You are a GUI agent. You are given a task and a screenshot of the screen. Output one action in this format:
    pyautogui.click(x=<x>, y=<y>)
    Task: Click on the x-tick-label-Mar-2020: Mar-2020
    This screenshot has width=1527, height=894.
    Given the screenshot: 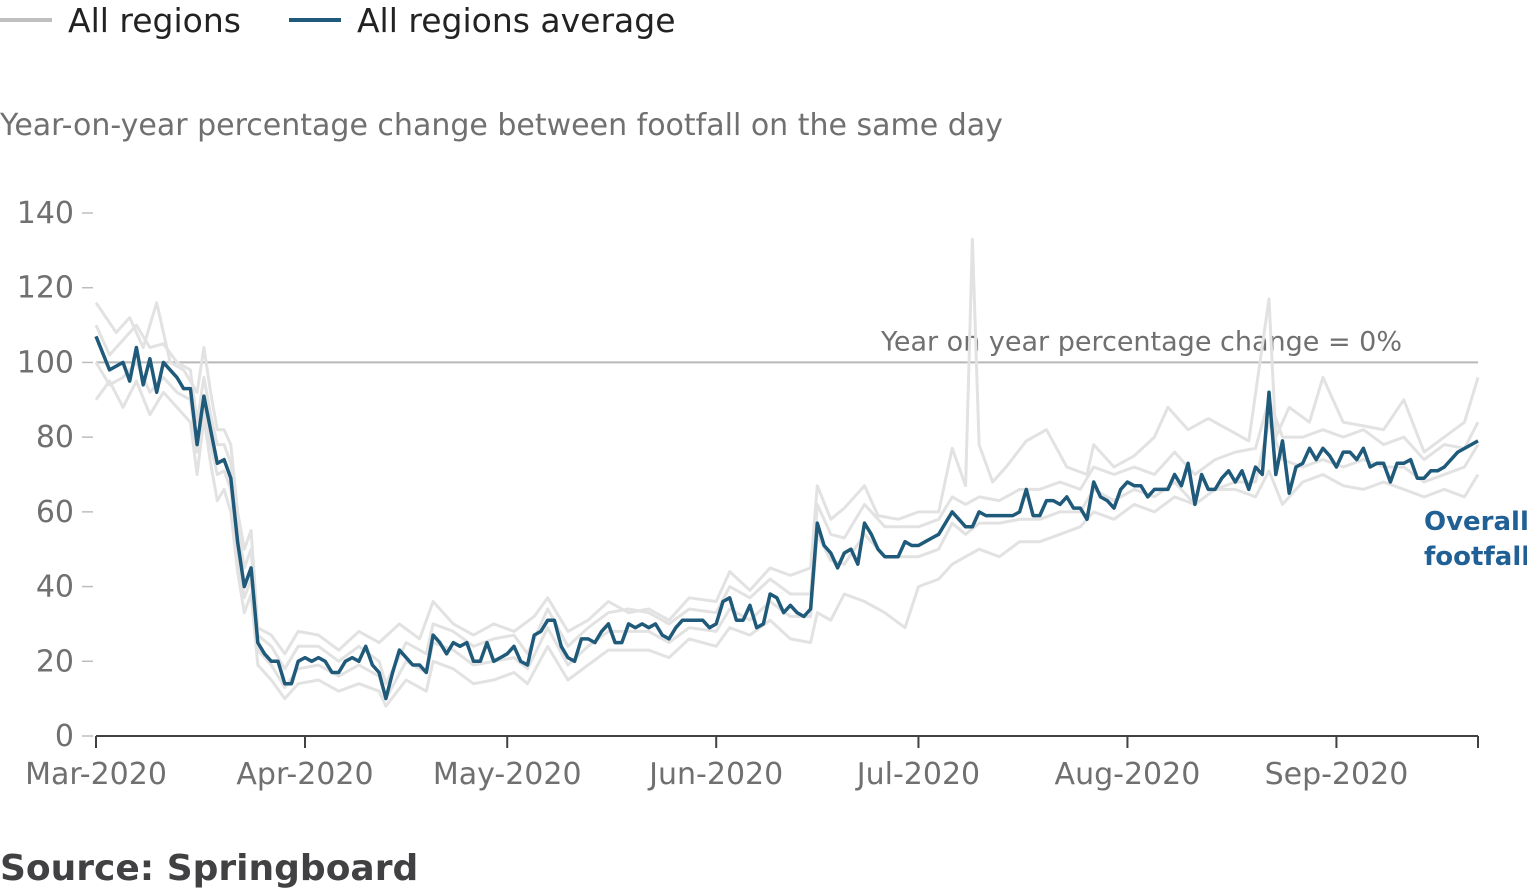 What is the action you would take?
    pyautogui.click(x=96, y=774)
    